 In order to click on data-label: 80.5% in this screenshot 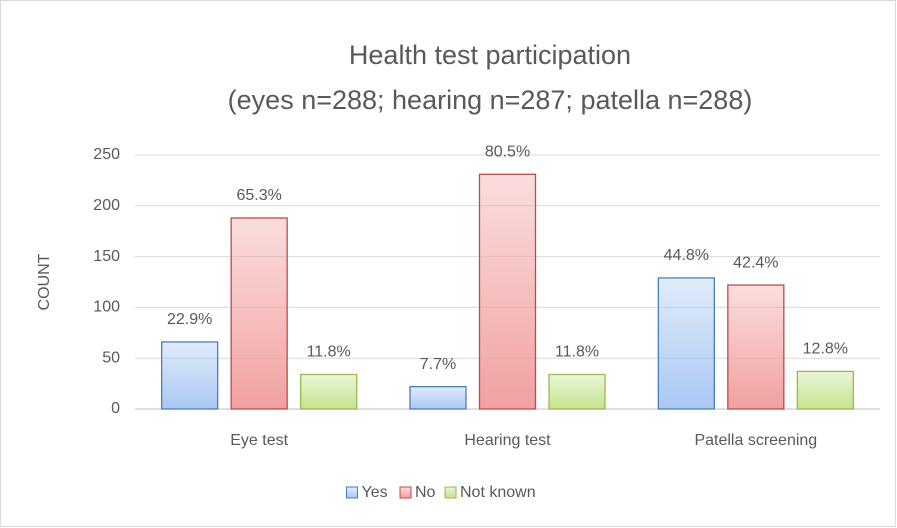, I will do `click(507, 152)`.